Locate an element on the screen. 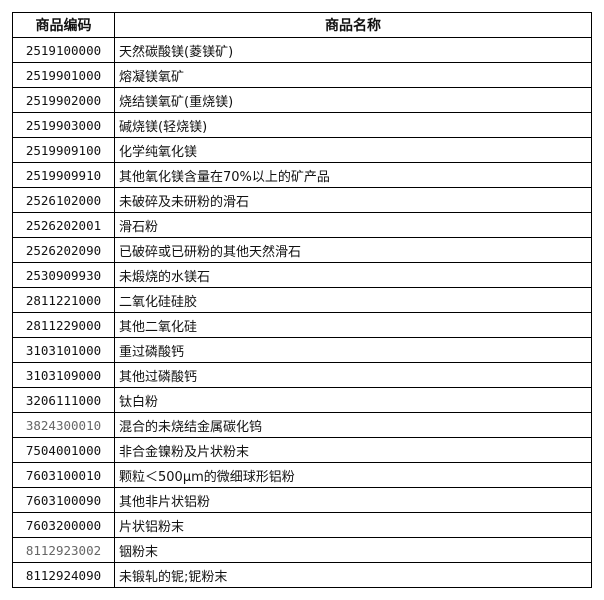 The image size is (604, 600). commodity-name: 混合的未烧结金属碳化钨 is located at coordinates (353, 425).